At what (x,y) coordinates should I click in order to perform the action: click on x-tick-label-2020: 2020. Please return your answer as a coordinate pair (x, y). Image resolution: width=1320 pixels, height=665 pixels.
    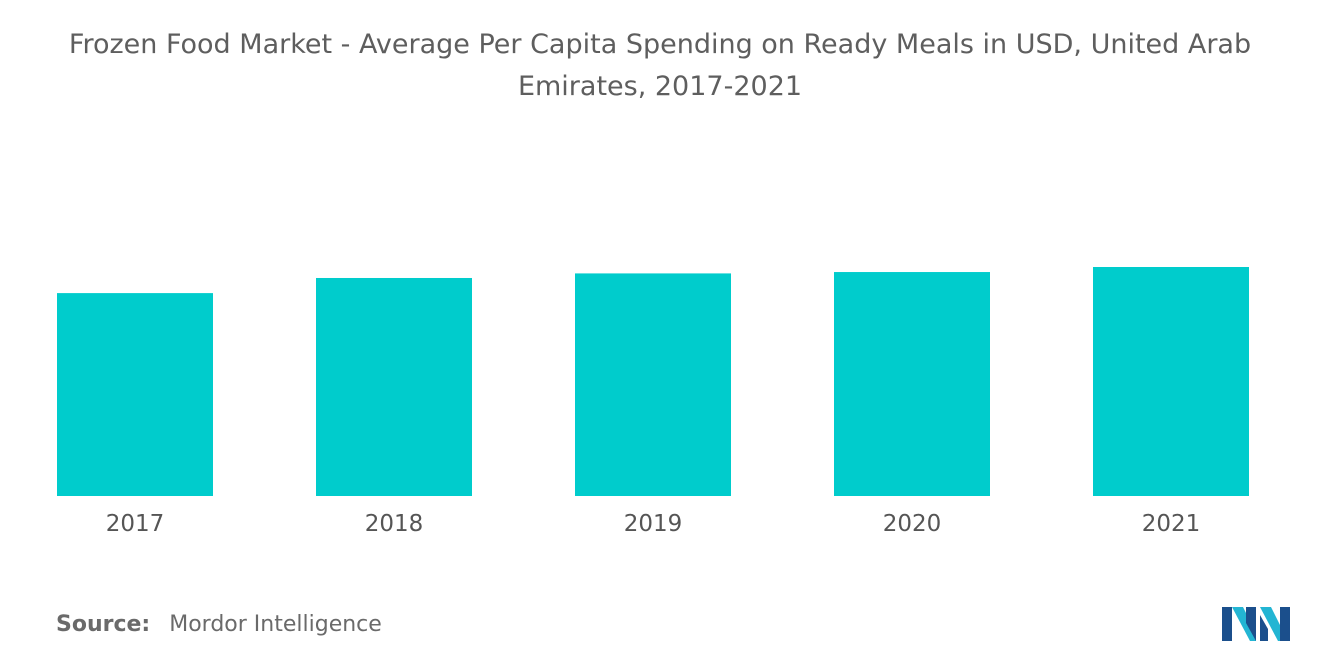
    Looking at the image, I should click on (912, 524).